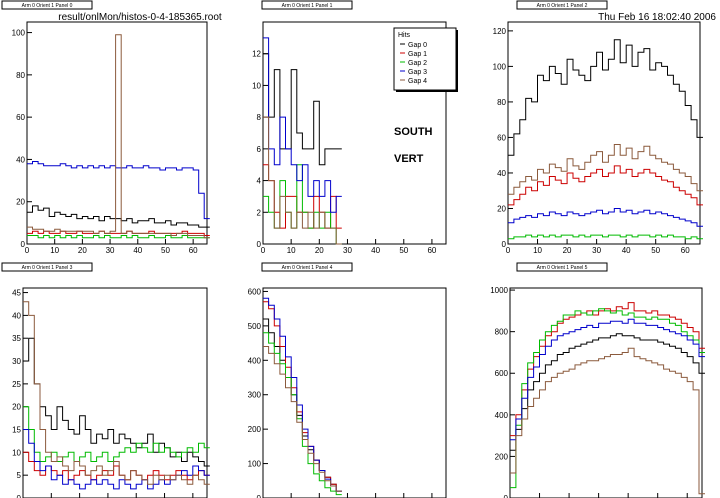  What do you see at coordinates (417, 81) in the screenshot?
I see `legend-entry-label: Gap 4` at bounding box center [417, 81].